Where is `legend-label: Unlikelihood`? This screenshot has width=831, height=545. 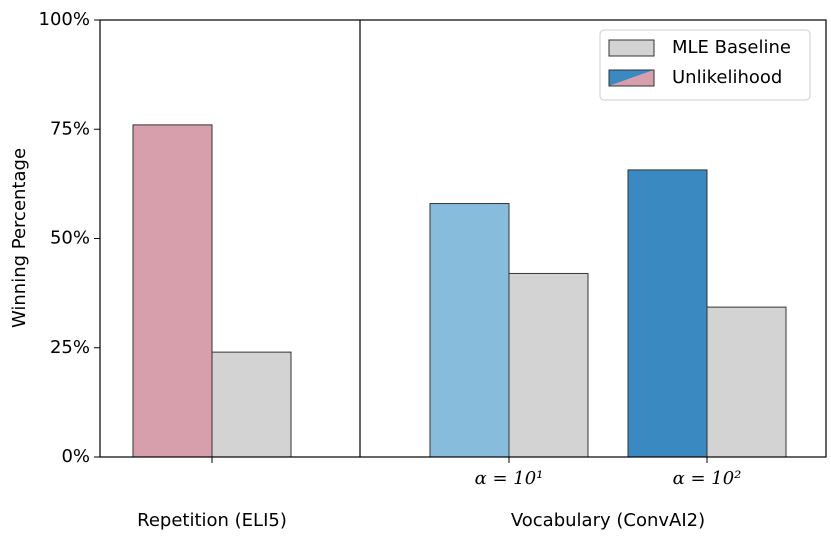
legend-label: Unlikelihood is located at coordinates (727, 77).